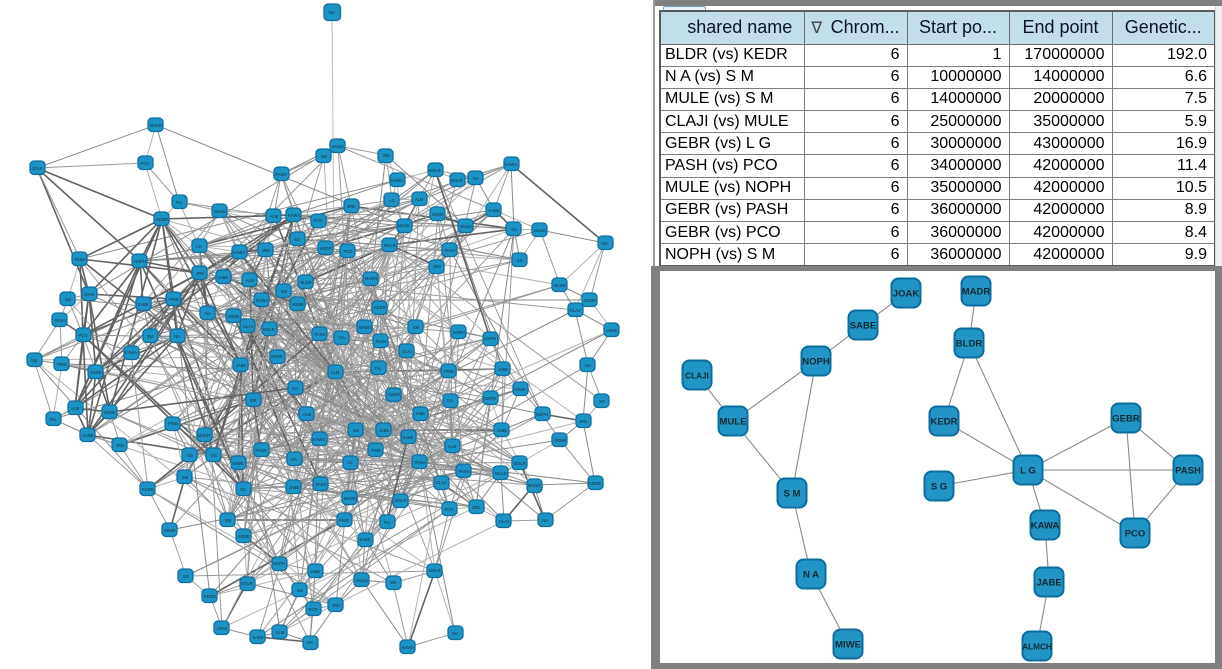  I want to click on svg-text: GEBR, so click(560, 440).